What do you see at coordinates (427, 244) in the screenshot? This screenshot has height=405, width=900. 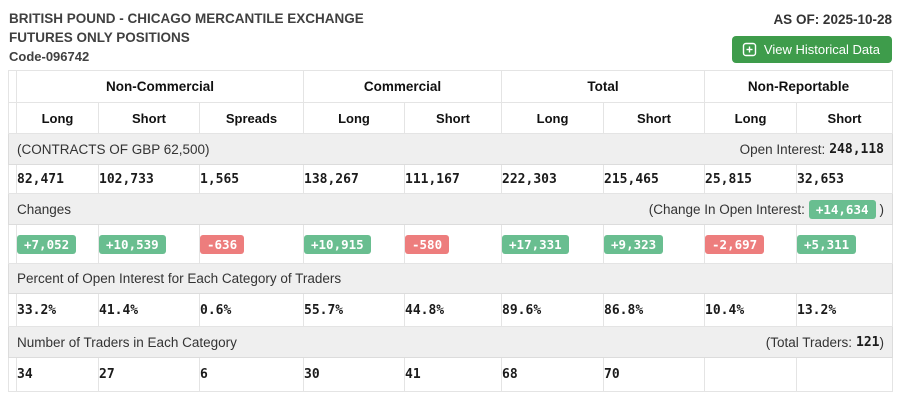 I see `change-c-short: -580` at bounding box center [427, 244].